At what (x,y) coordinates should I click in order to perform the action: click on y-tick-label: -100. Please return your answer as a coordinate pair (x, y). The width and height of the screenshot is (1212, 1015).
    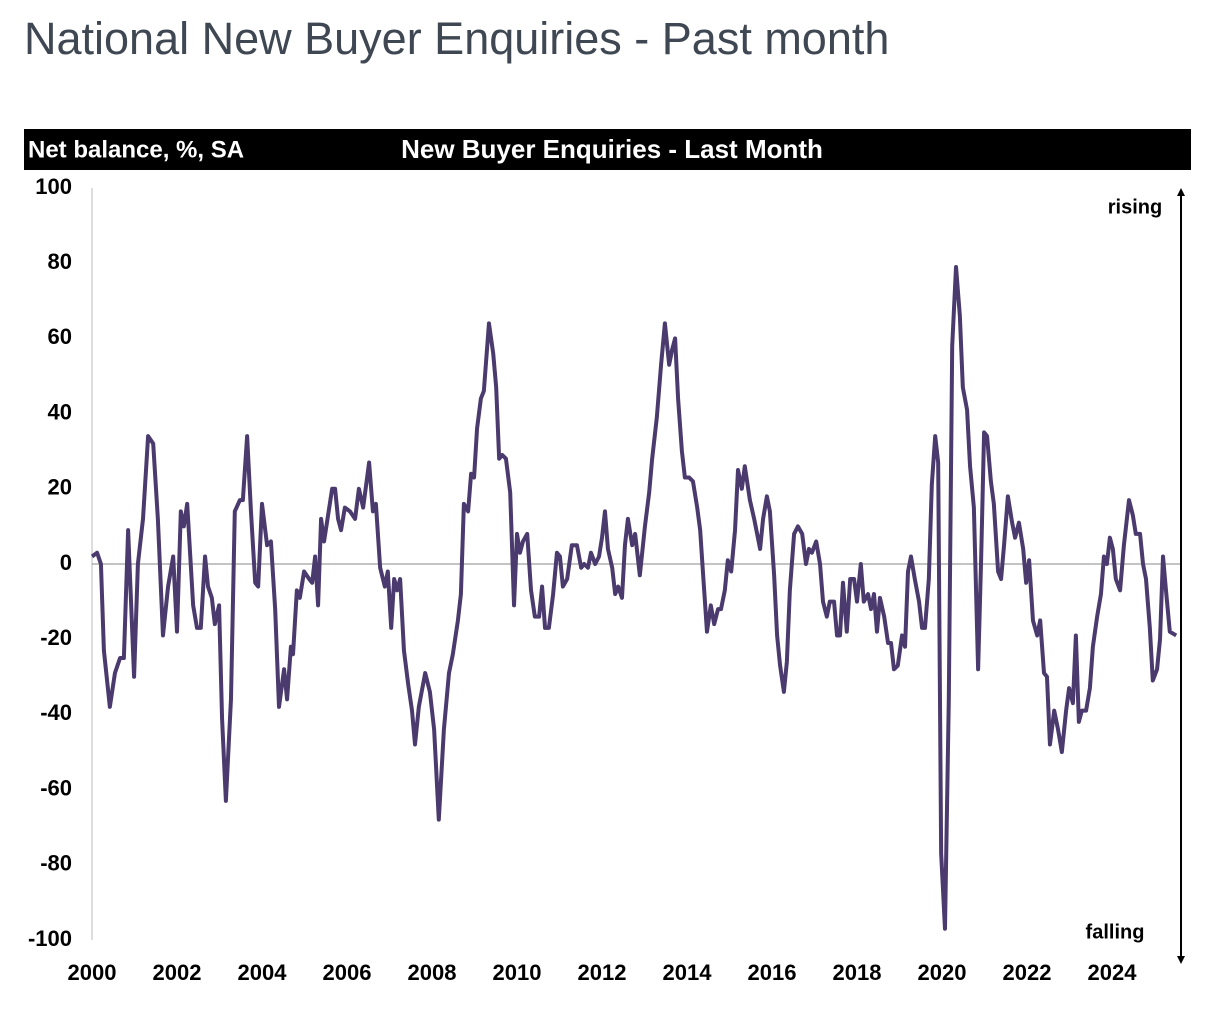
    Looking at the image, I should click on (50, 938).